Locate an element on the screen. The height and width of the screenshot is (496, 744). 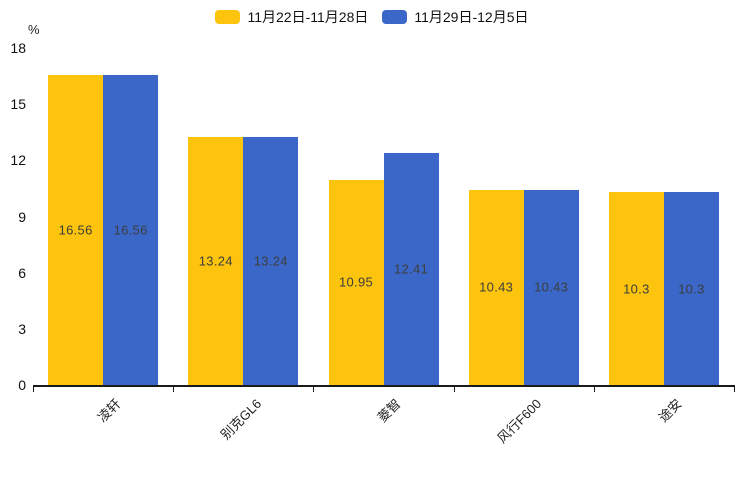
bar-series1-菱智: 10.95 is located at coordinates (356, 282).